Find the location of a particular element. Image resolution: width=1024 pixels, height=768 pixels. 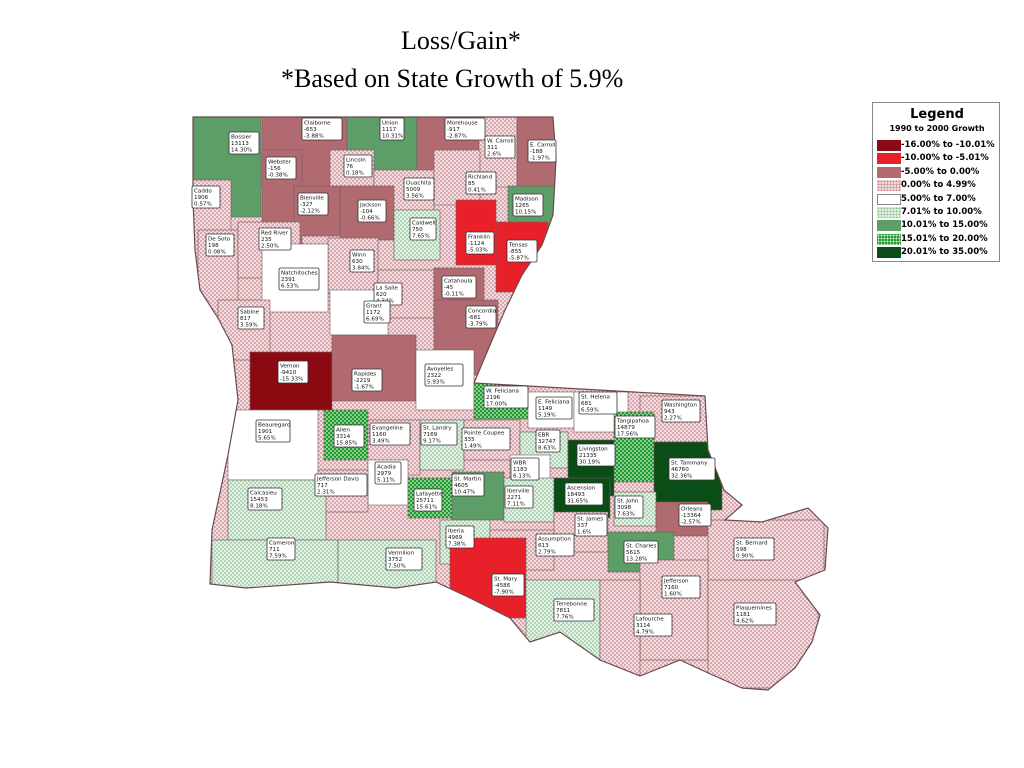

parish-name: Lafayette is located at coordinates (429, 495).